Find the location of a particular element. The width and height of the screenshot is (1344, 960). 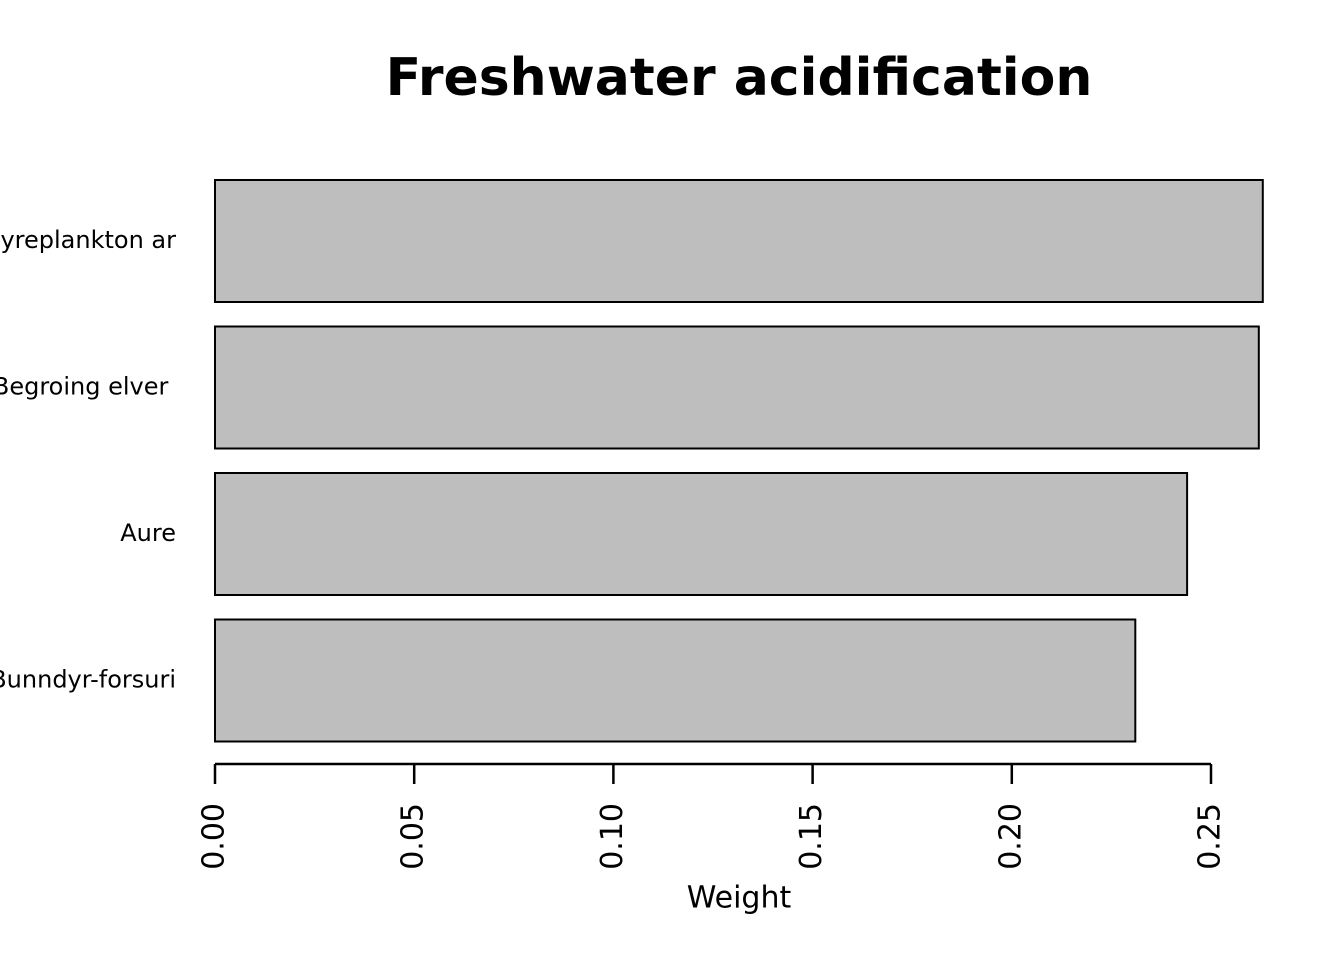

chart-title: Freshwater acidification is located at coordinates (739, 78).